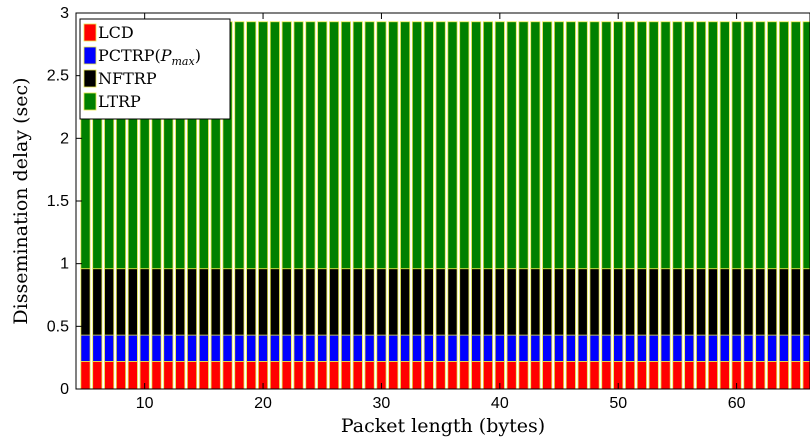 The width and height of the screenshot is (810, 445). What do you see at coordinates (783, 302) in the screenshot?
I see `bar-nftrp-x64` at bounding box center [783, 302].